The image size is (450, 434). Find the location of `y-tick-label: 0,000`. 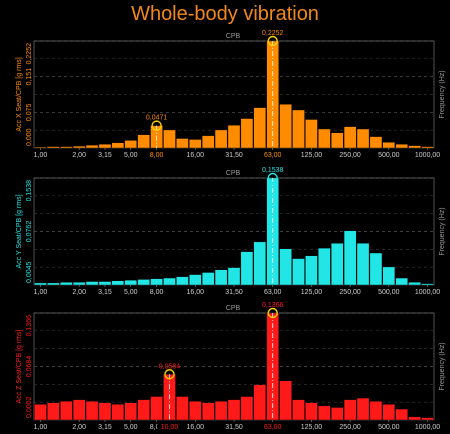

y-tick-label: 0,000 is located at coordinates (29, 137).